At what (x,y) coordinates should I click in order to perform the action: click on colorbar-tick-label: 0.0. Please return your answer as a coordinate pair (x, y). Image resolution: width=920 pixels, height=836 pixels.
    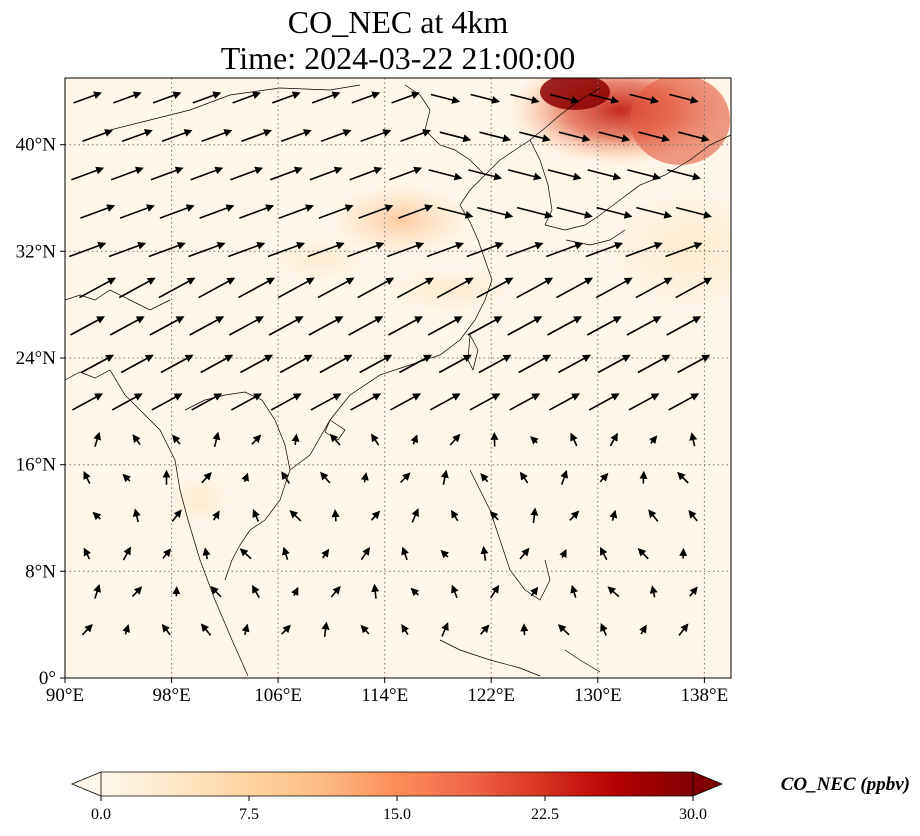
    Looking at the image, I should click on (101, 814).